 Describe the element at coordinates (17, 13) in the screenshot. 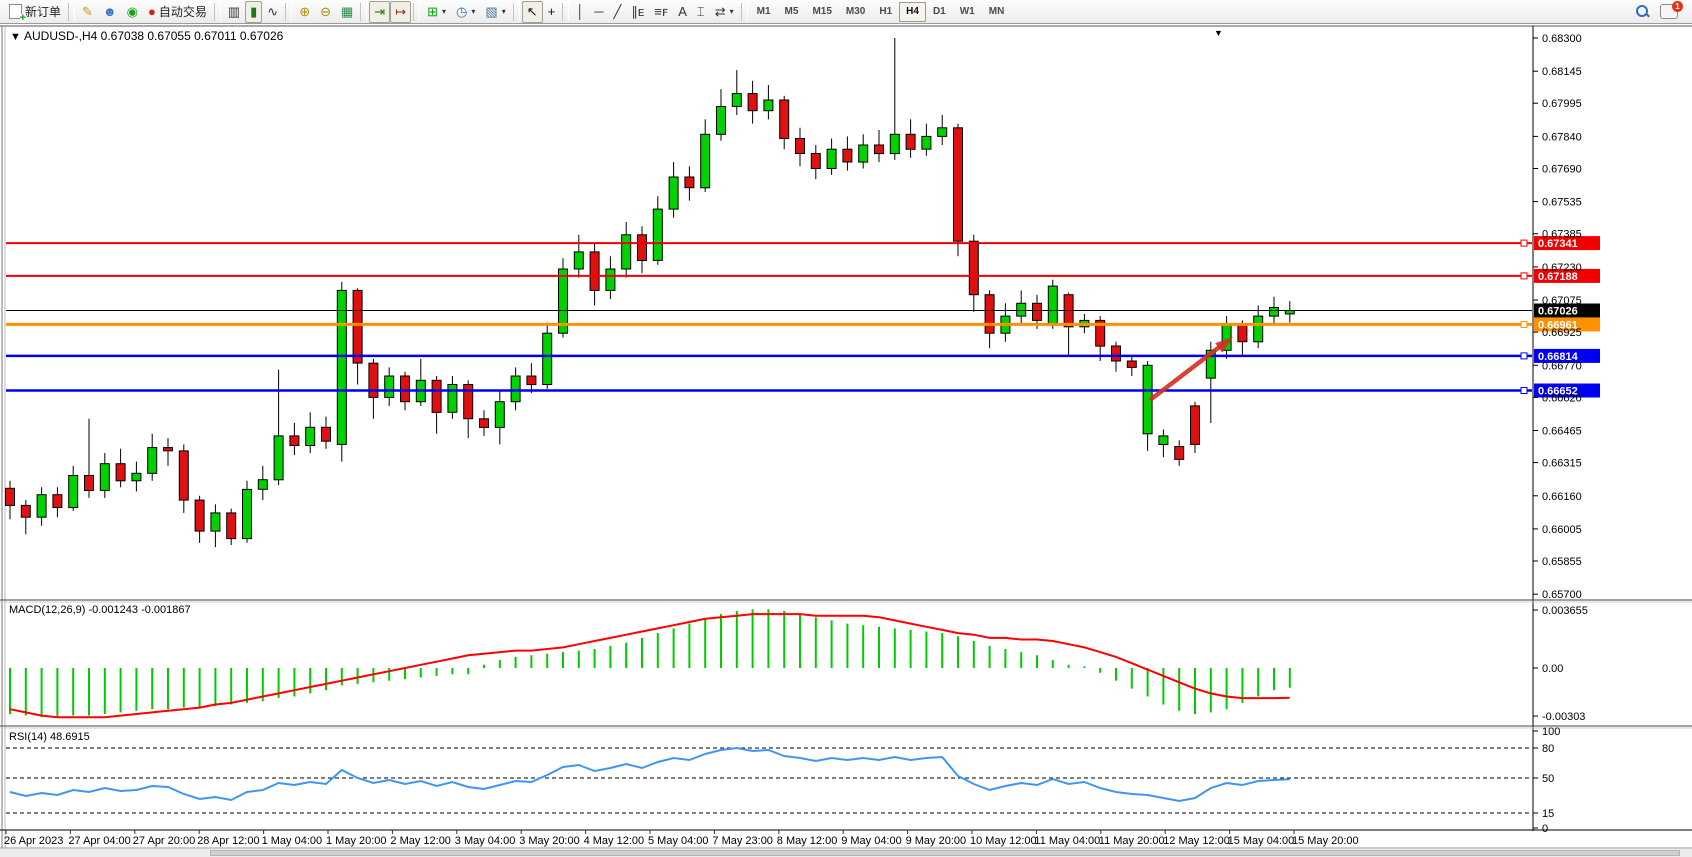

I see `new-order-icon` at that location.